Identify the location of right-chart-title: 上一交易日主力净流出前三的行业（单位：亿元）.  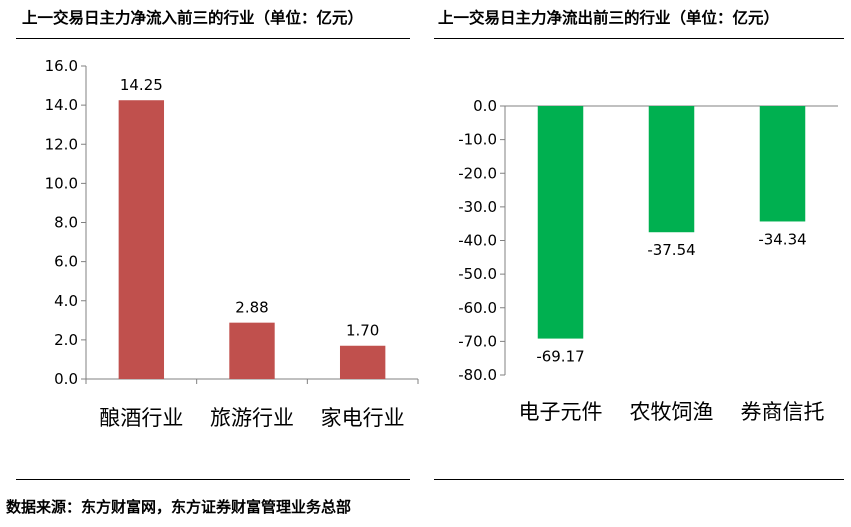
(609, 18).